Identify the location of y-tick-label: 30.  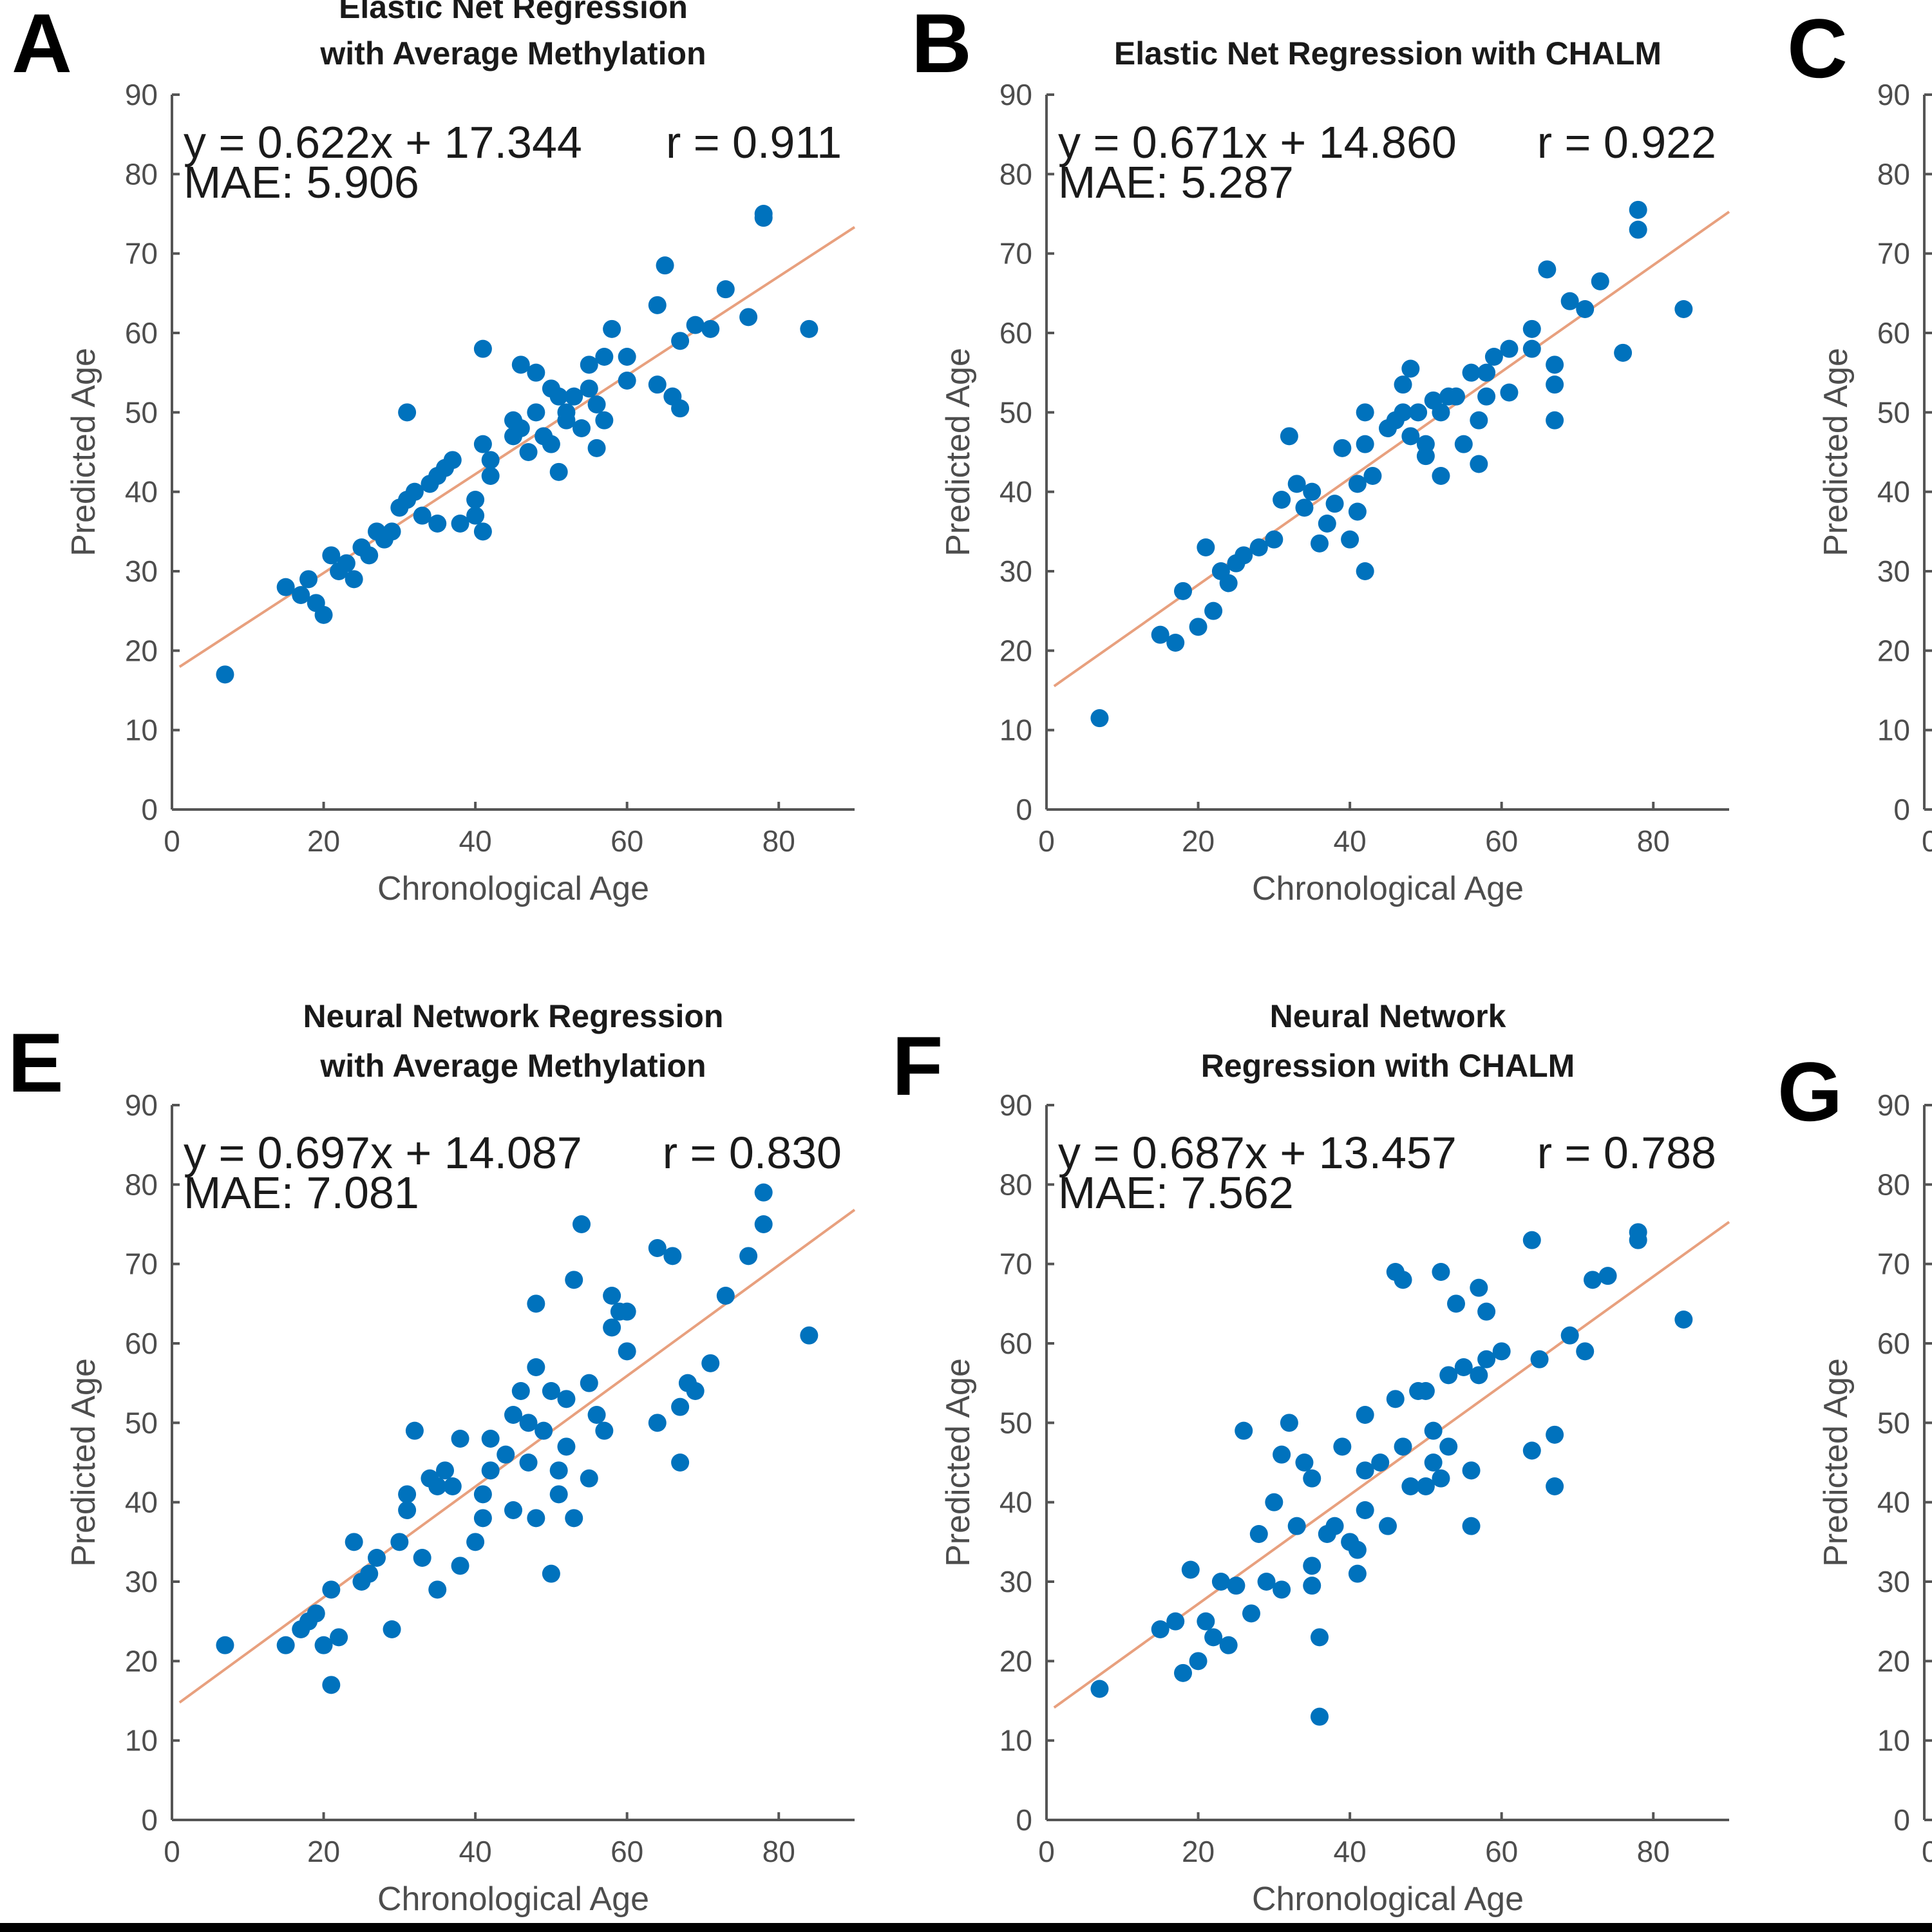
(1015, 1581).